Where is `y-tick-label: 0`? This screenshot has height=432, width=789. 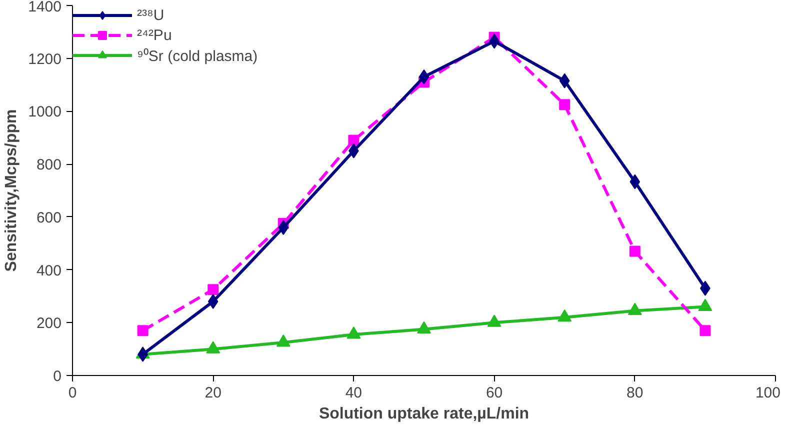 y-tick-label: 0 is located at coordinates (57, 376).